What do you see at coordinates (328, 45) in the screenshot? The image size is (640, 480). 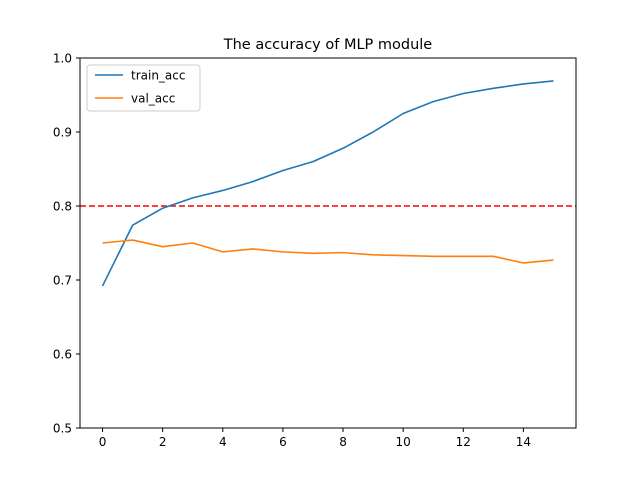 I see `chart-title: The accuracy of MLP module` at bounding box center [328, 45].